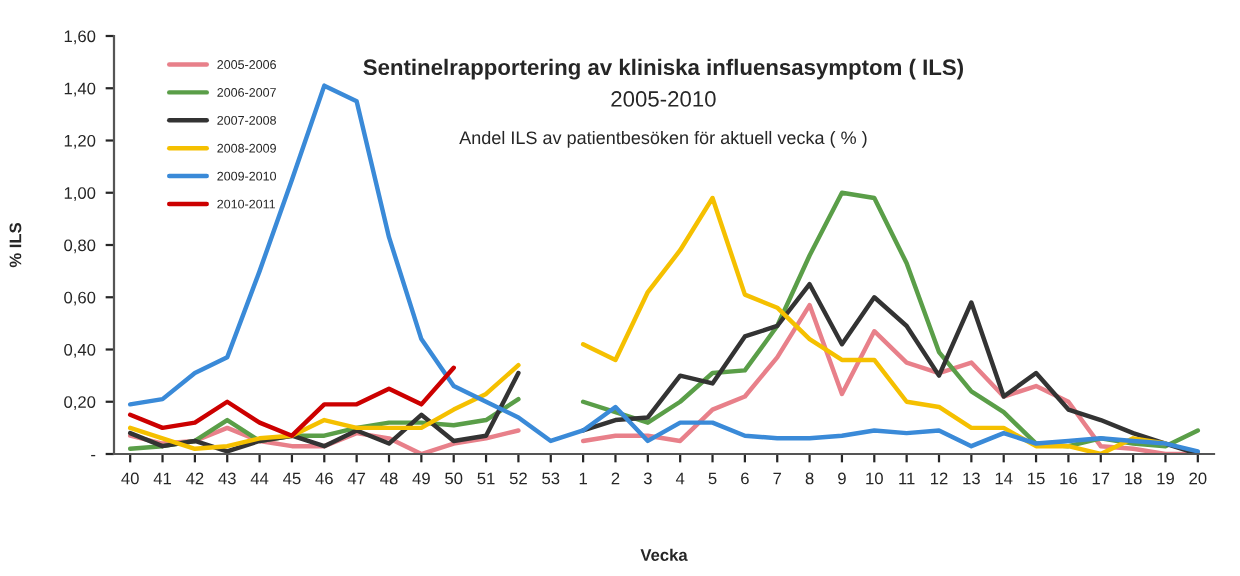 The image size is (1240, 576). What do you see at coordinates (907, 478) in the screenshot?
I see `x-tick-label: 11` at bounding box center [907, 478].